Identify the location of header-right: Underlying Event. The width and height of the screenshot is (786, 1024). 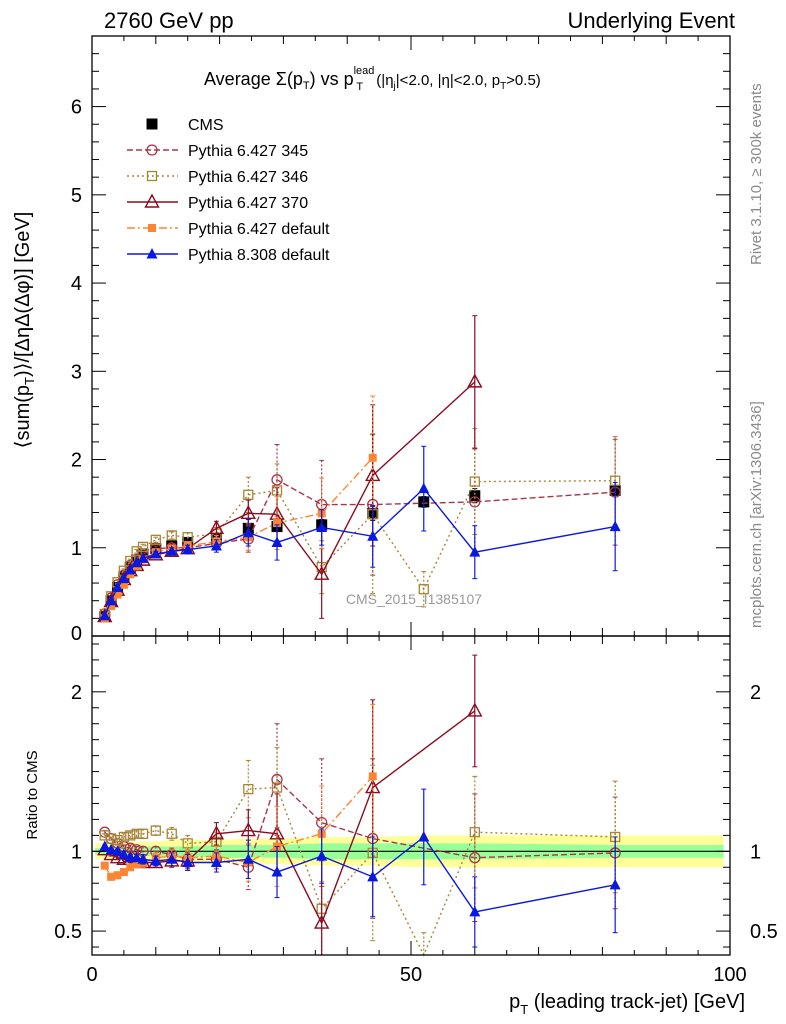
(651, 20).